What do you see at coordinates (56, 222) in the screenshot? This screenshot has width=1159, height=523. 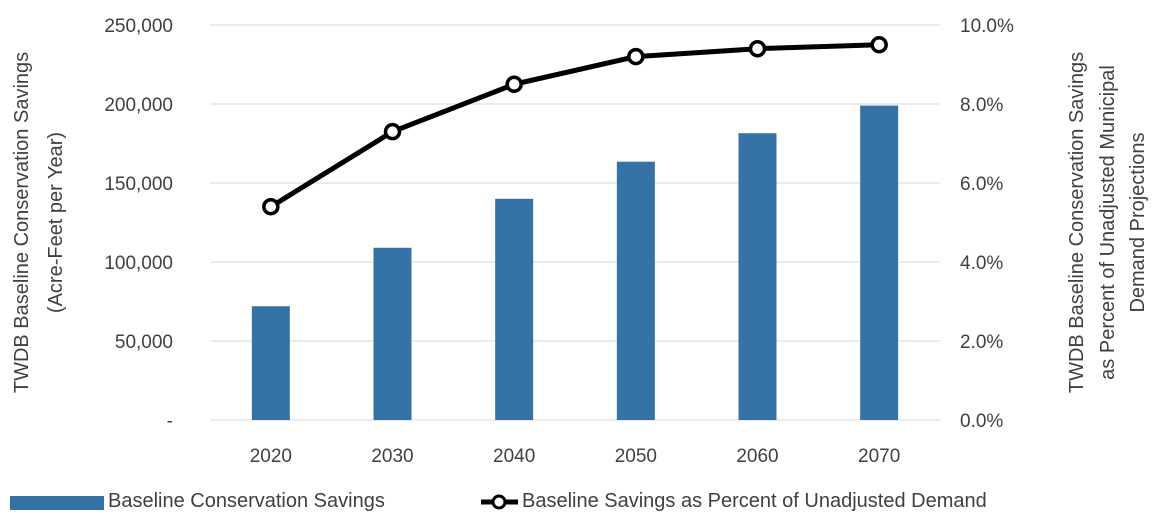 I see `left-axis-title: (Acre-Feet per Year)` at bounding box center [56, 222].